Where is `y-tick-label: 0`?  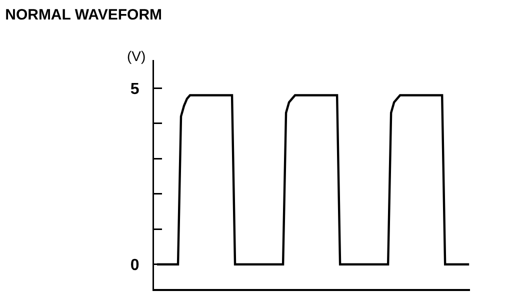 y-tick-label: 0 is located at coordinates (135, 265).